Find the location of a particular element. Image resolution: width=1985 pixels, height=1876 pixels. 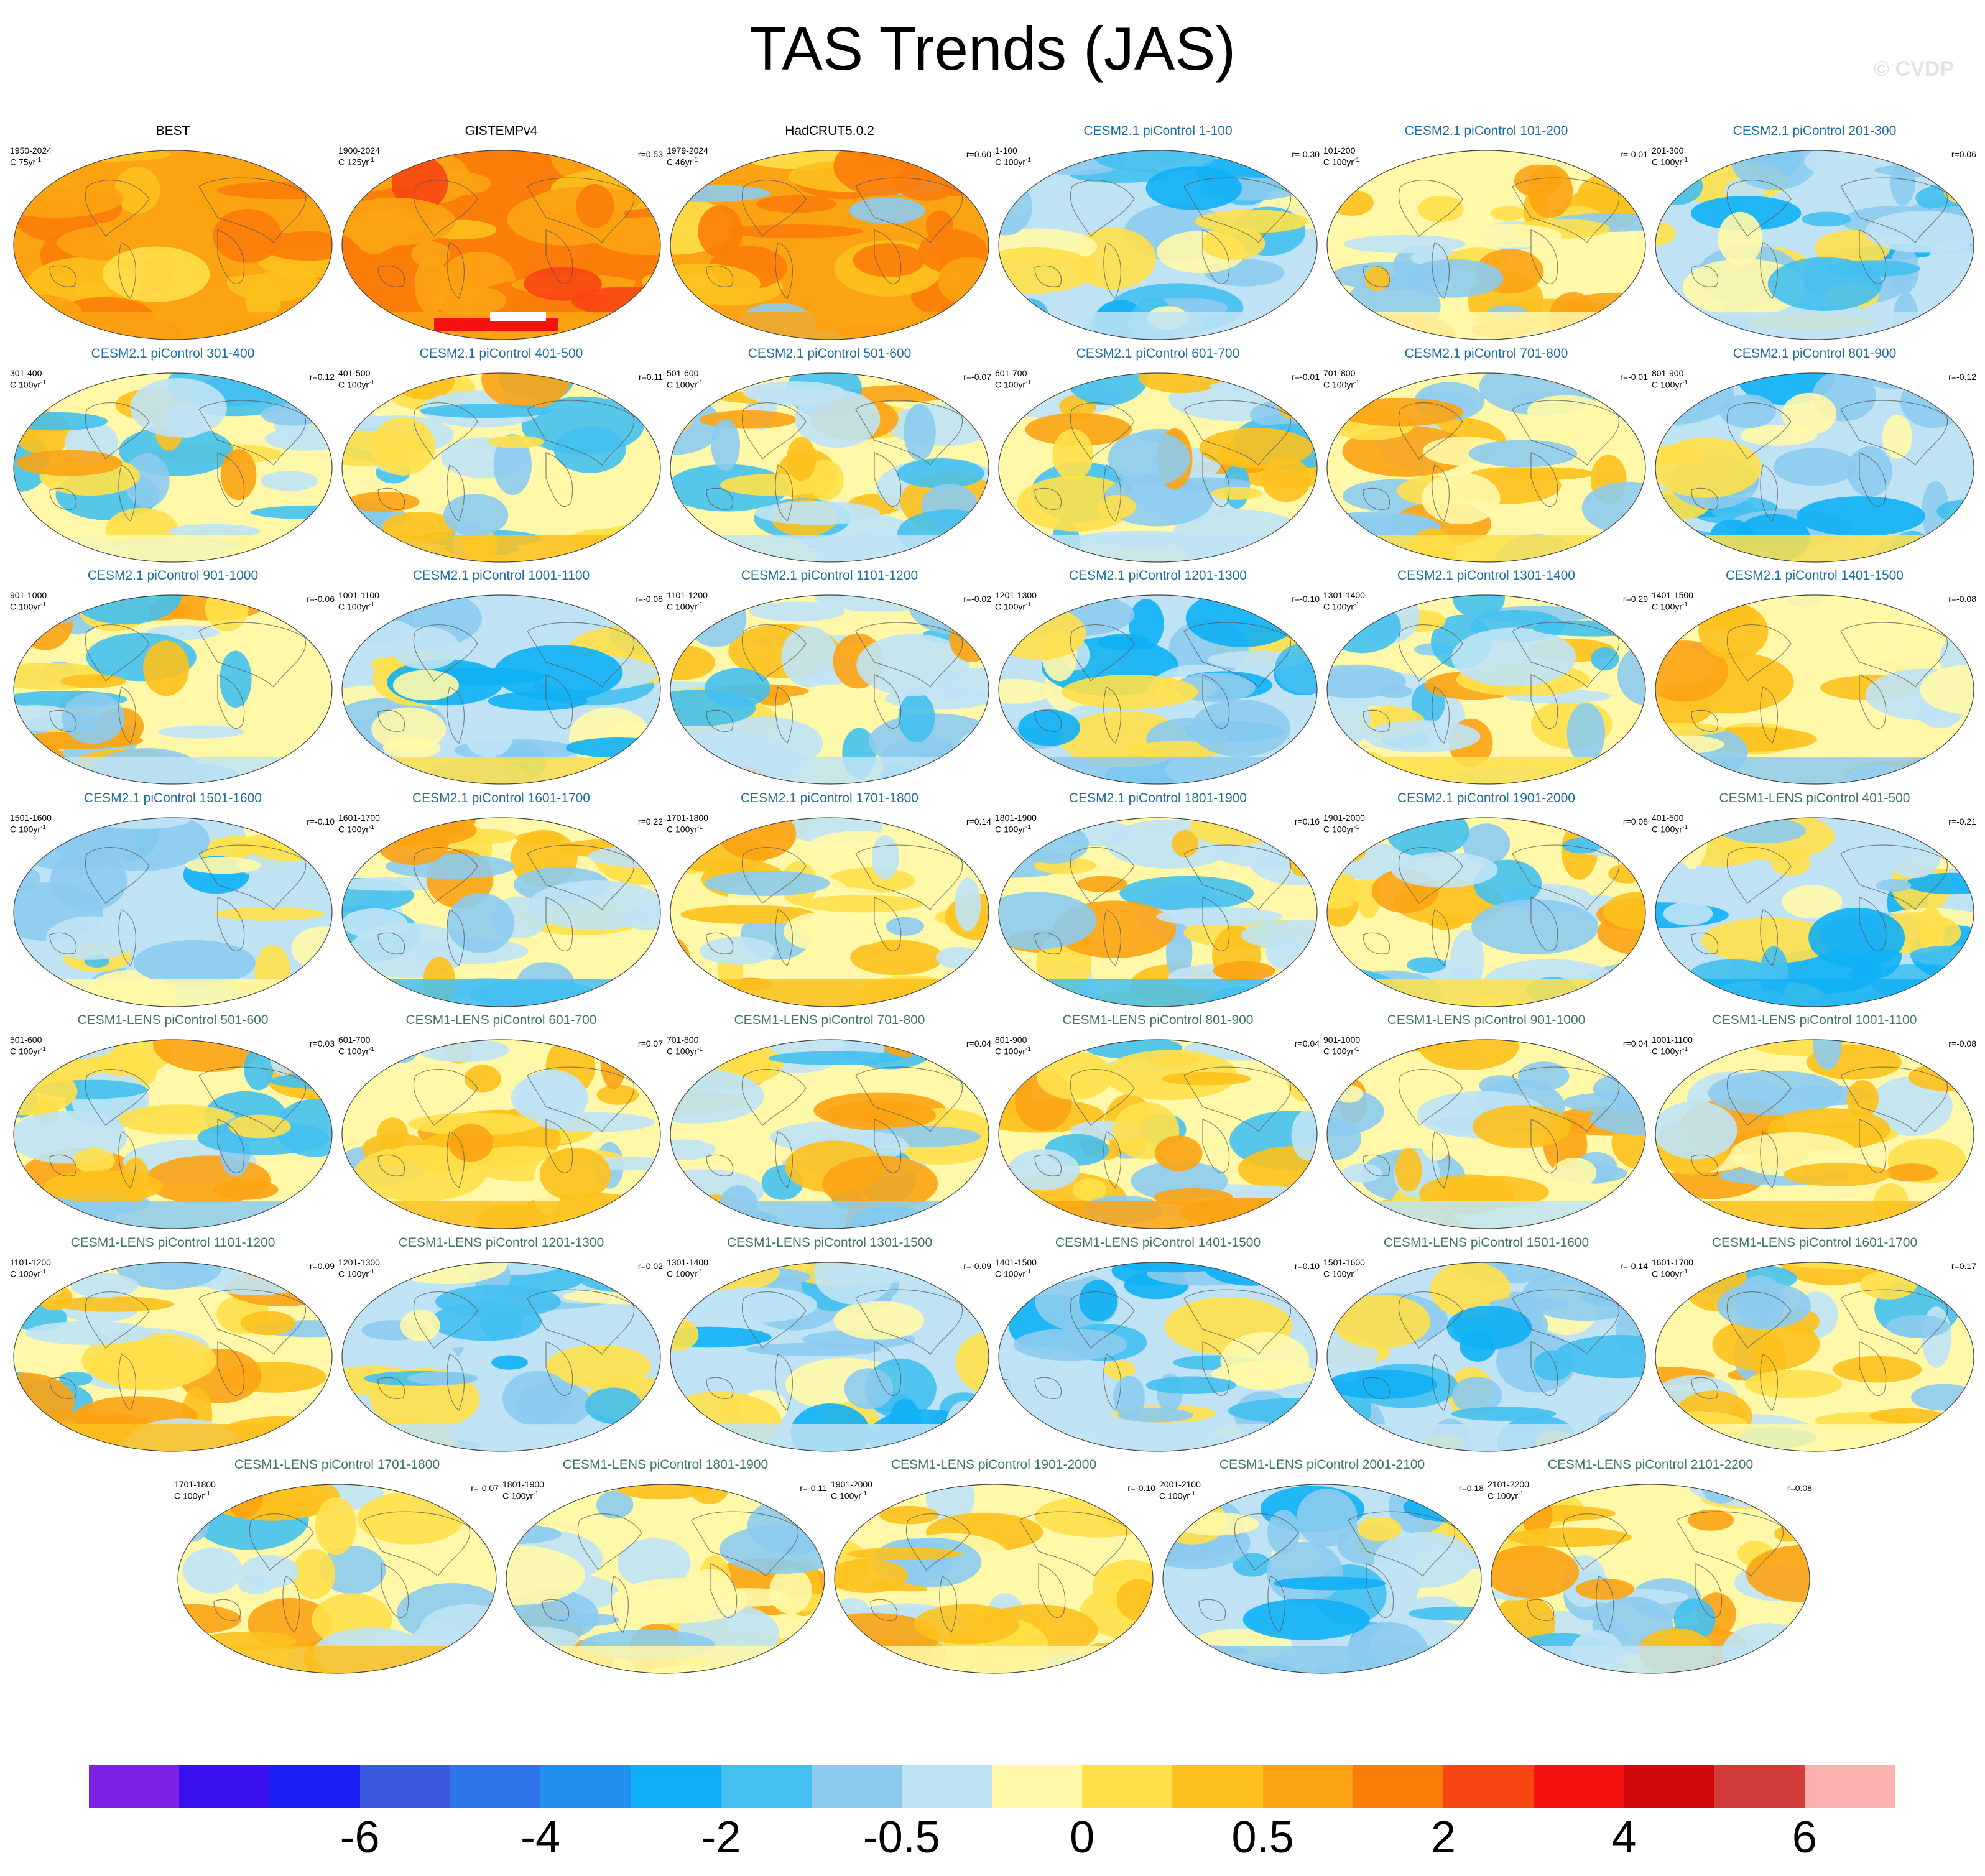

panel-years: 1001-1100 is located at coordinates (358, 595).